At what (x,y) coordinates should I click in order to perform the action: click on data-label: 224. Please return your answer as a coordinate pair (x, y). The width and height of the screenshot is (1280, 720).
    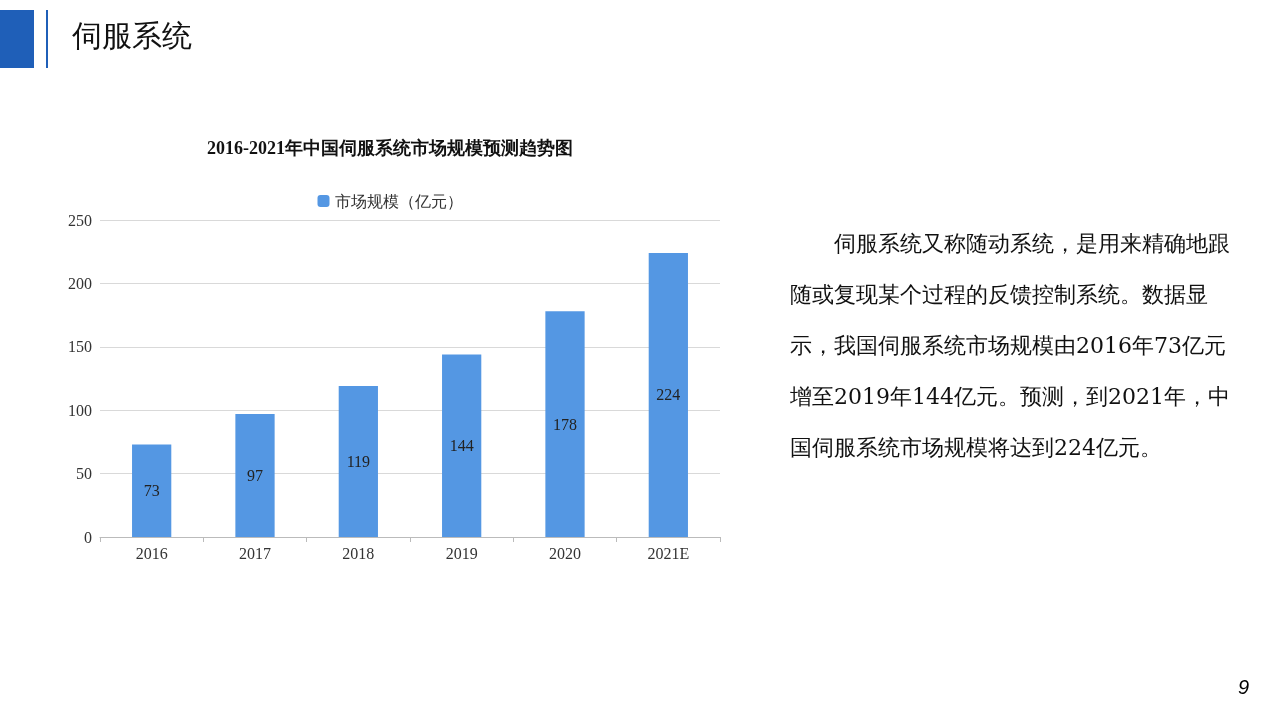
    Looking at the image, I should click on (668, 395).